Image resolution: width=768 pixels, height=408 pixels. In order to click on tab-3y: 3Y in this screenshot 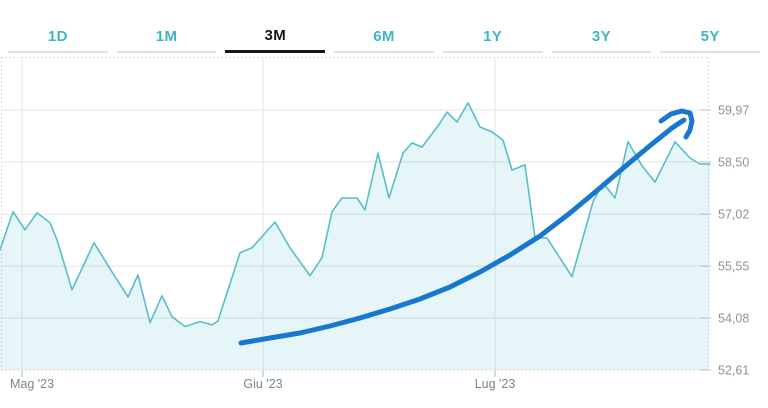, I will do `click(601, 34)`.